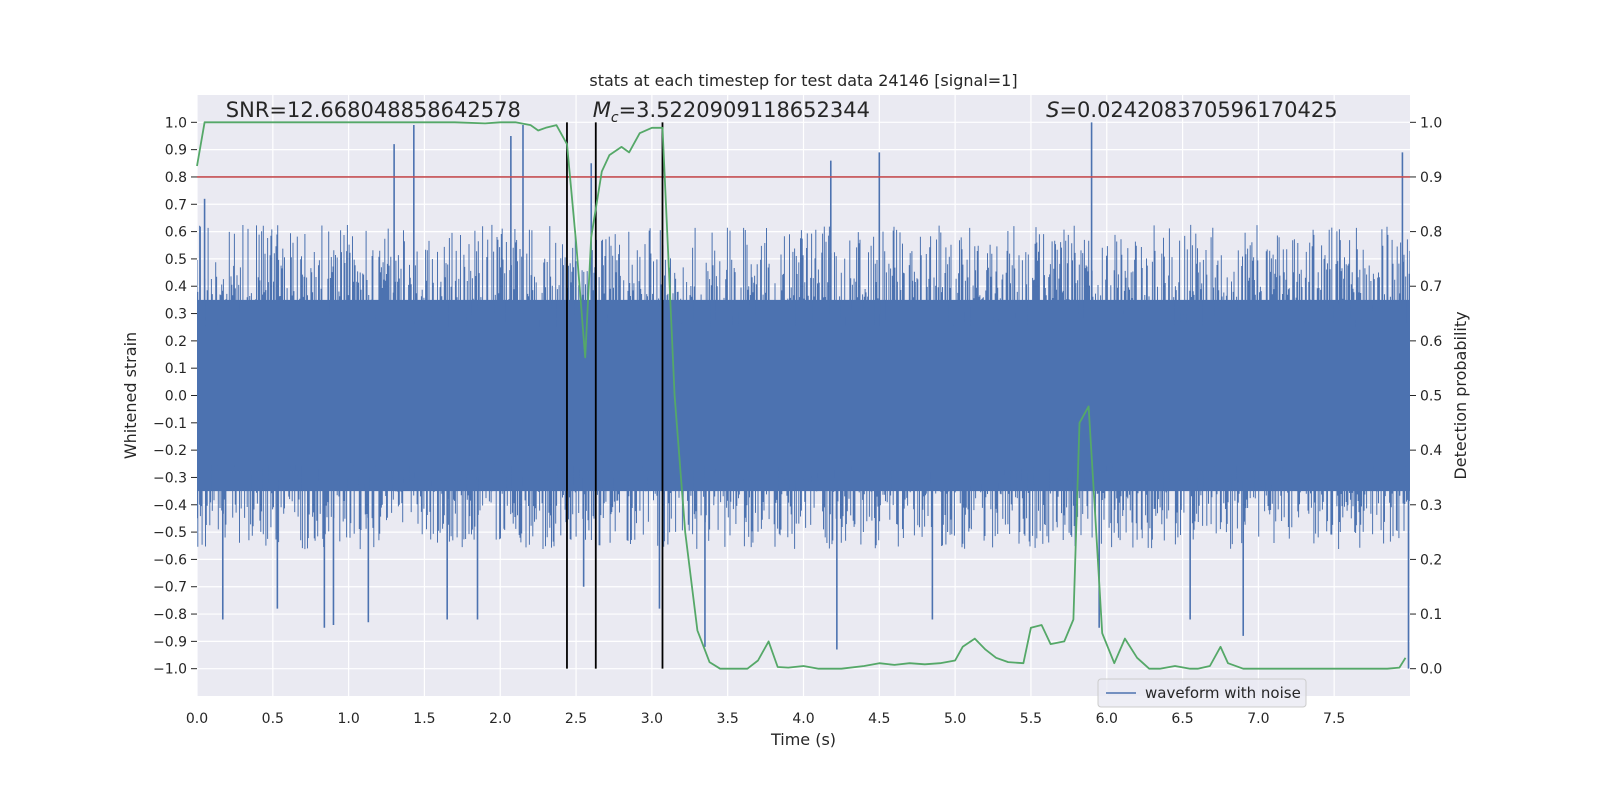 The height and width of the screenshot is (800, 1600). I want to click on y2-axis-ticks: 0.0 0.1 0.2 0.3 0.4 0.5 0.6 0.7 0.8 0.9 1.0, so click(1426, 396).